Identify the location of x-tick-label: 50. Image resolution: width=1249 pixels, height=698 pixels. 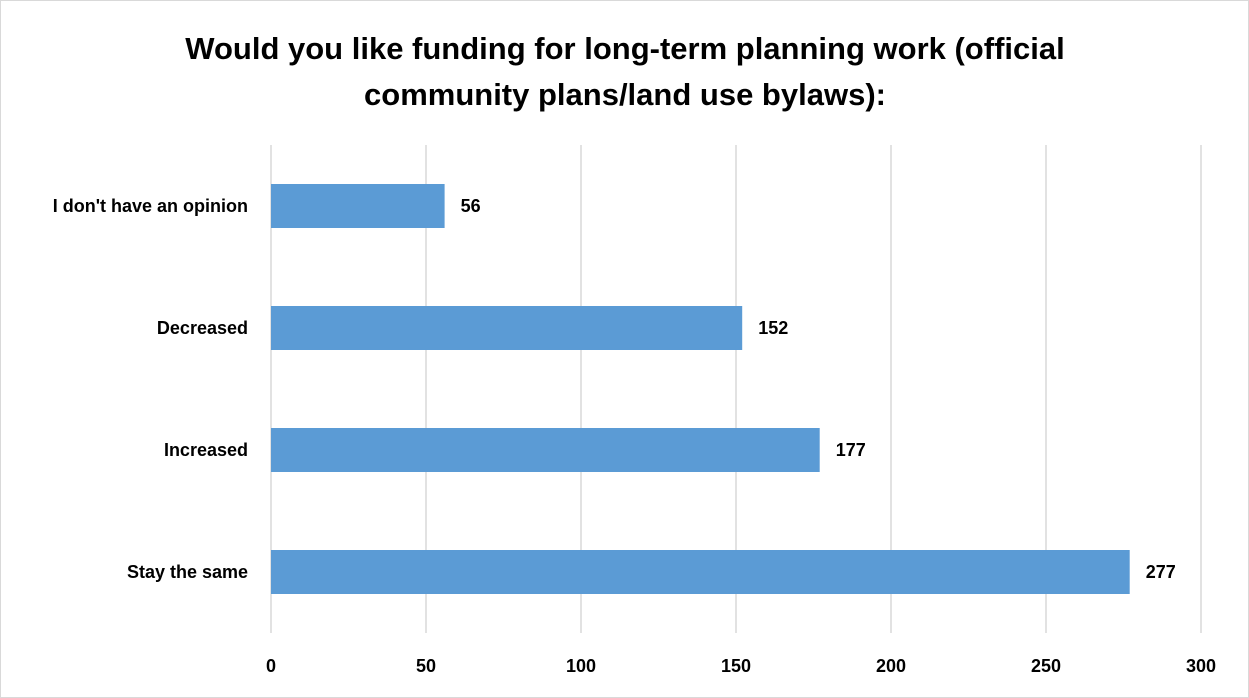
(426, 666).